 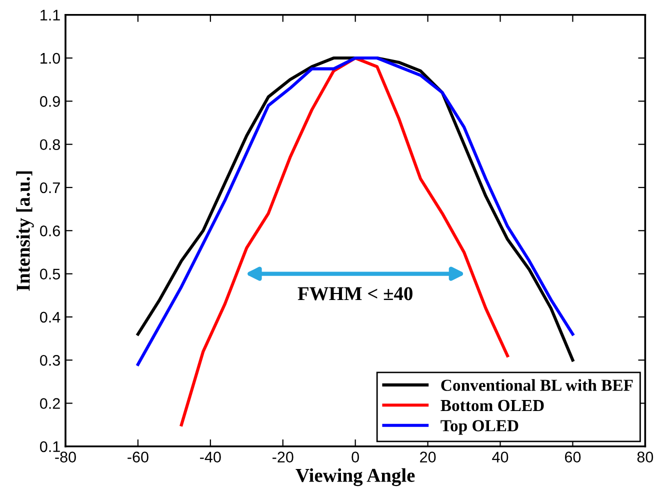 I want to click on y-tick-label: 1.1, so click(x=50, y=15).